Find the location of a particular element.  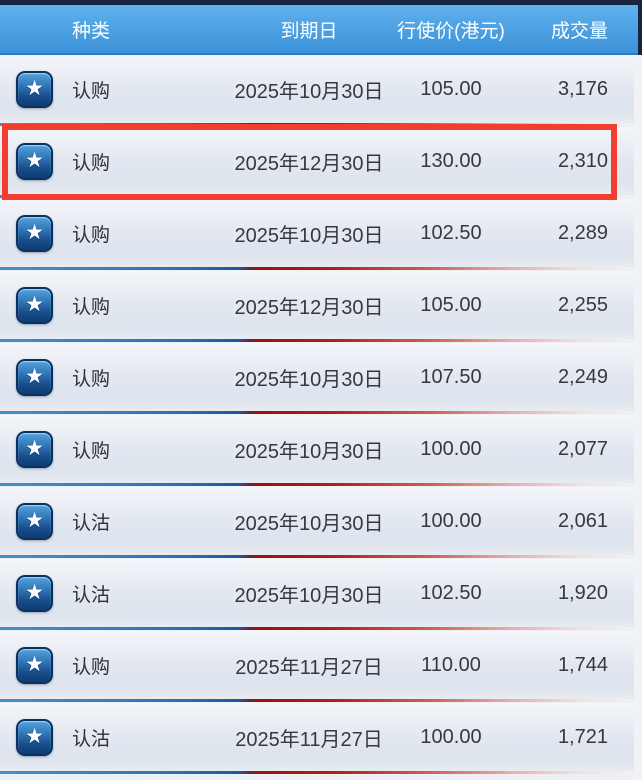

strike-price-value: 107.50 is located at coordinates (451, 376).